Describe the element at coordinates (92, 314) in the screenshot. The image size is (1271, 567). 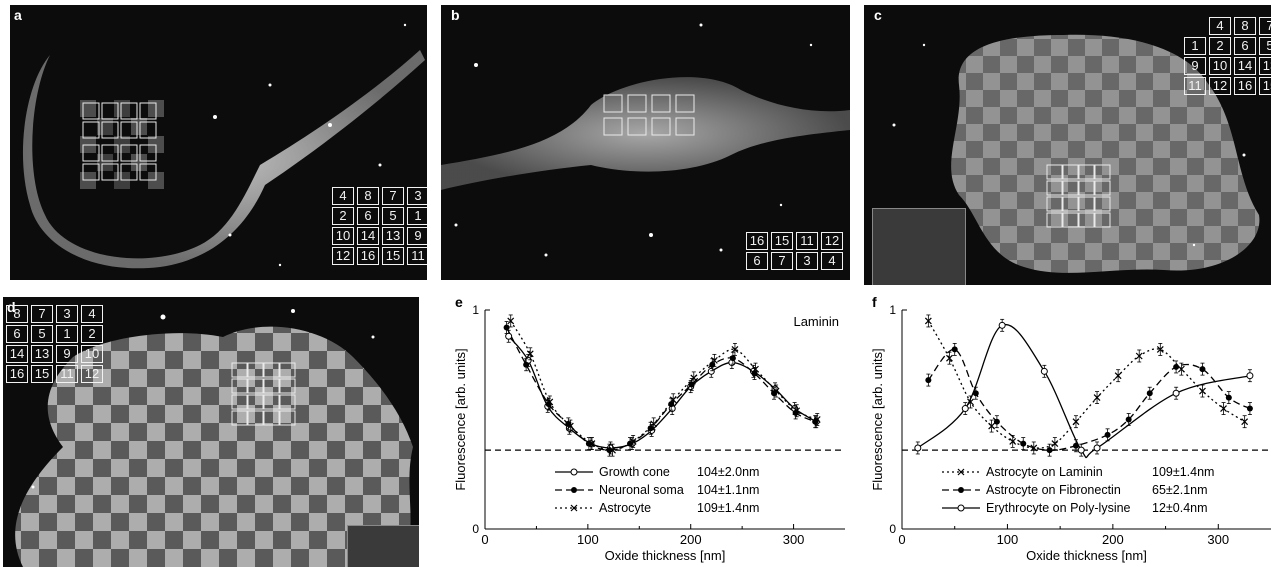
I see `well-number: 4` at that location.